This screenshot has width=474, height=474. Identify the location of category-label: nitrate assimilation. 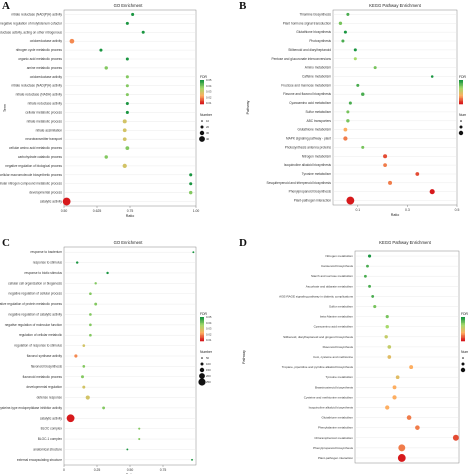
(49, 130).